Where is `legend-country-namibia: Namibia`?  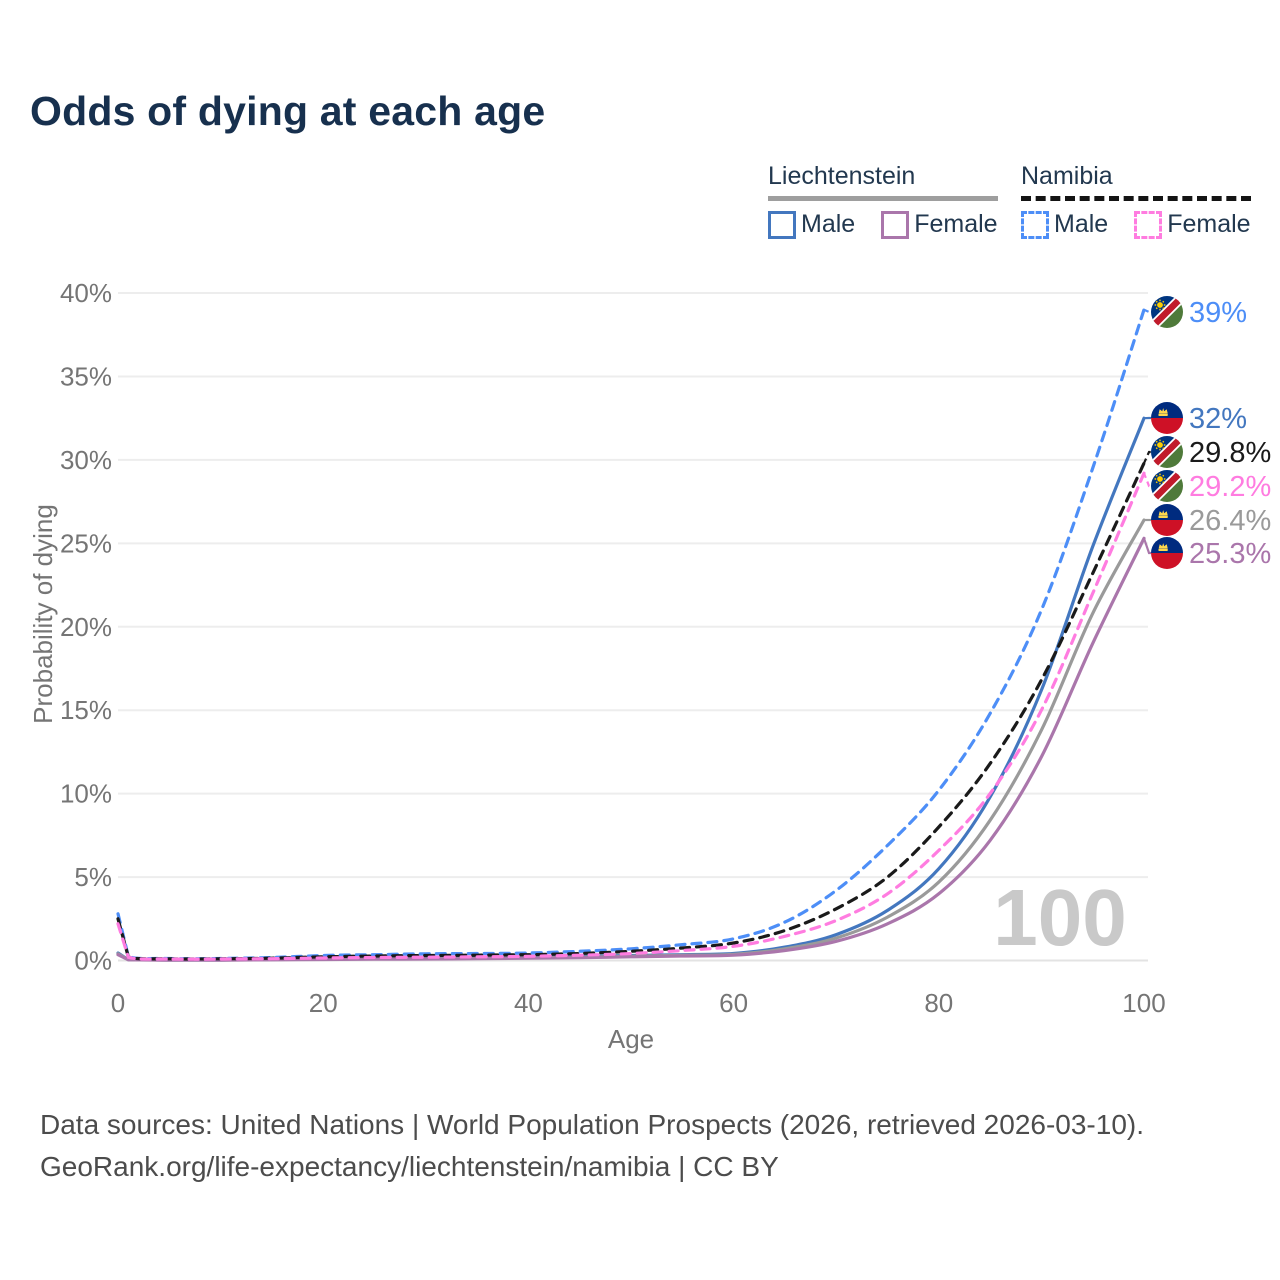 legend-country-namibia: Namibia is located at coordinates (1067, 176).